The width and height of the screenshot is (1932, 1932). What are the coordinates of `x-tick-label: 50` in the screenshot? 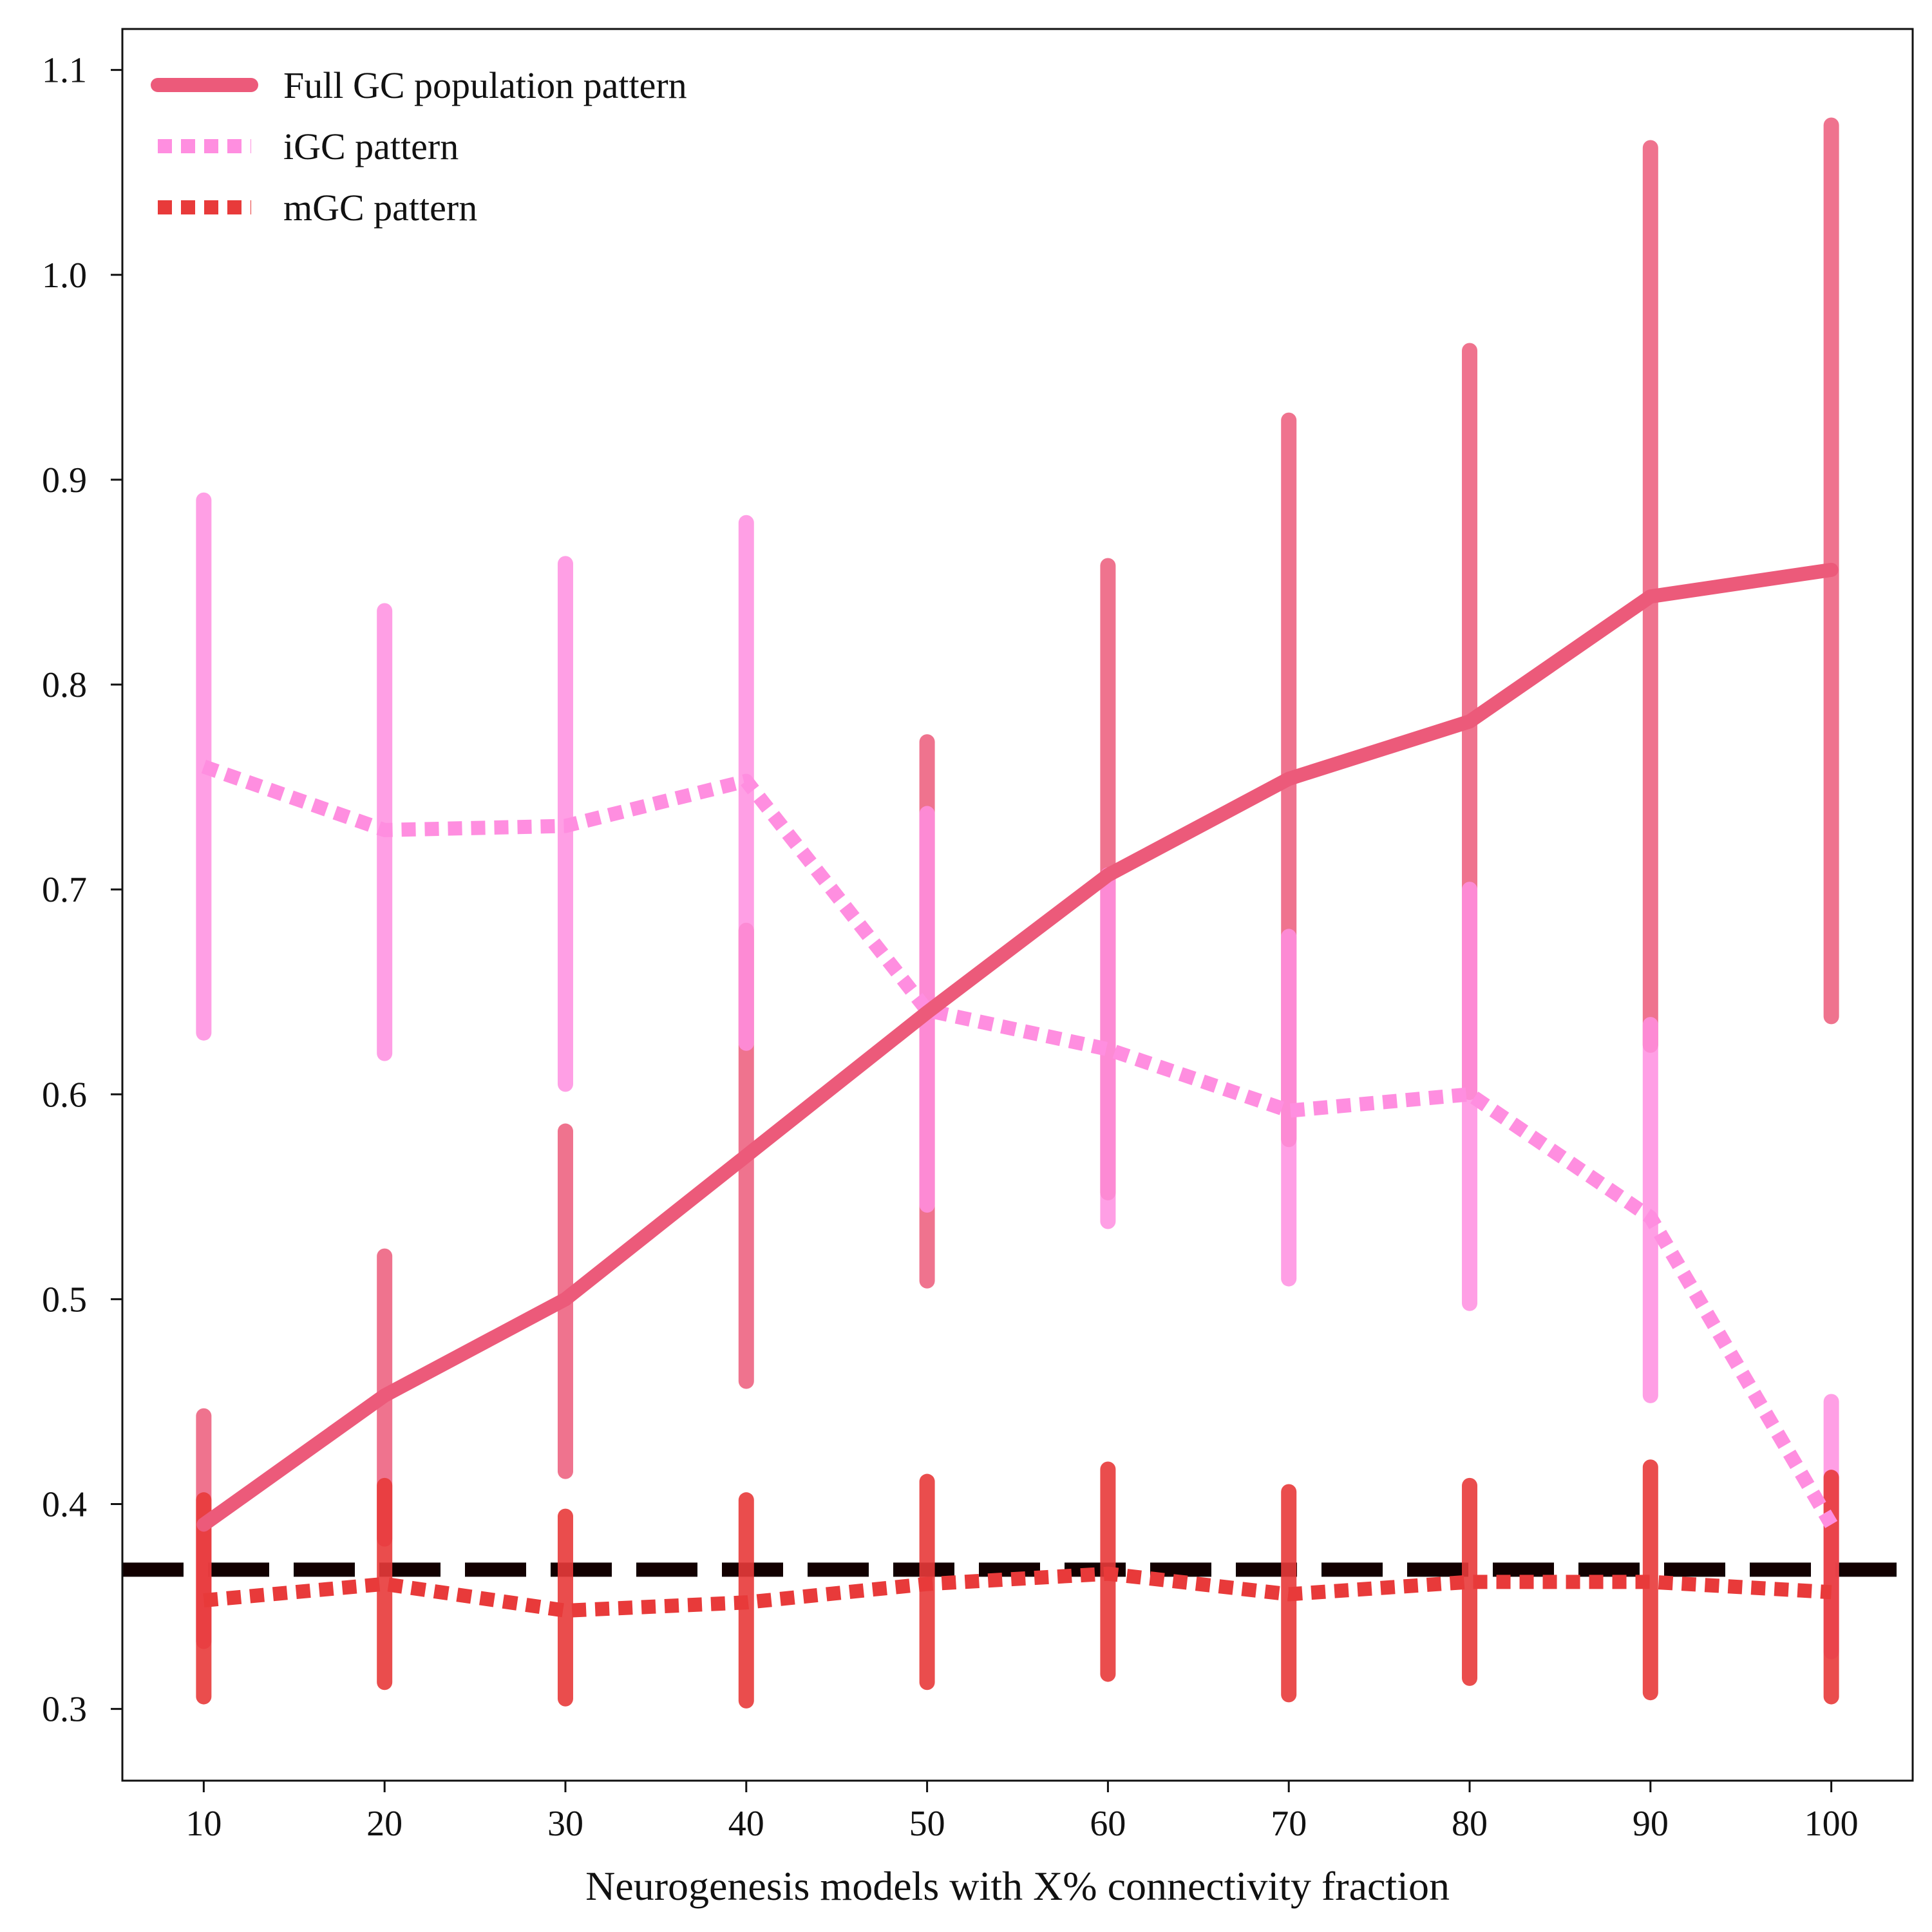 It's located at (927, 1824).